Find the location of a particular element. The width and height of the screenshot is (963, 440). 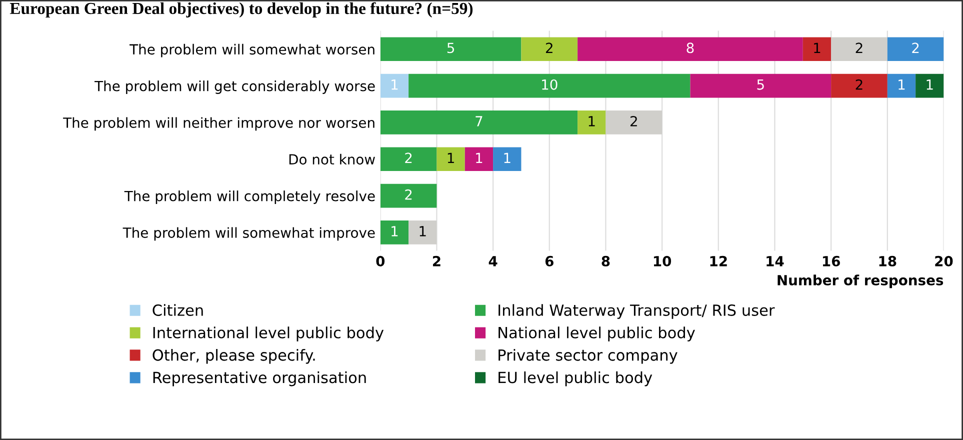

y-tick-label: The problem will get considerably worse is located at coordinates (234, 87).